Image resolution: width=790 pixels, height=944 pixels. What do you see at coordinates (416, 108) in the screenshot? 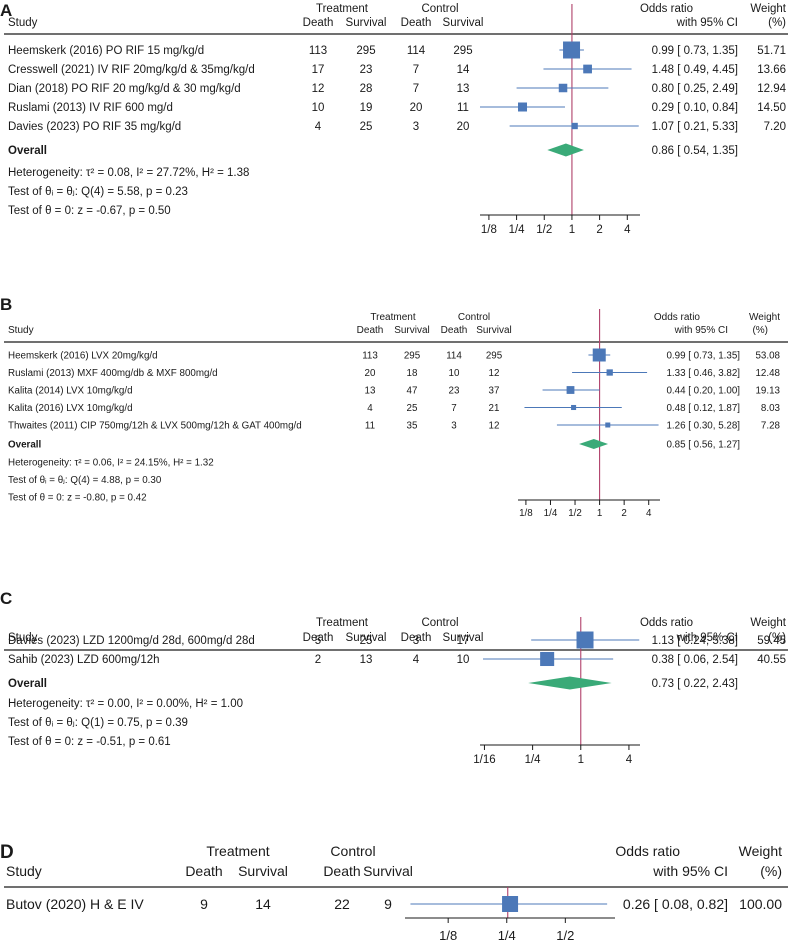
I see `control-death: 20` at bounding box center [416, 108].